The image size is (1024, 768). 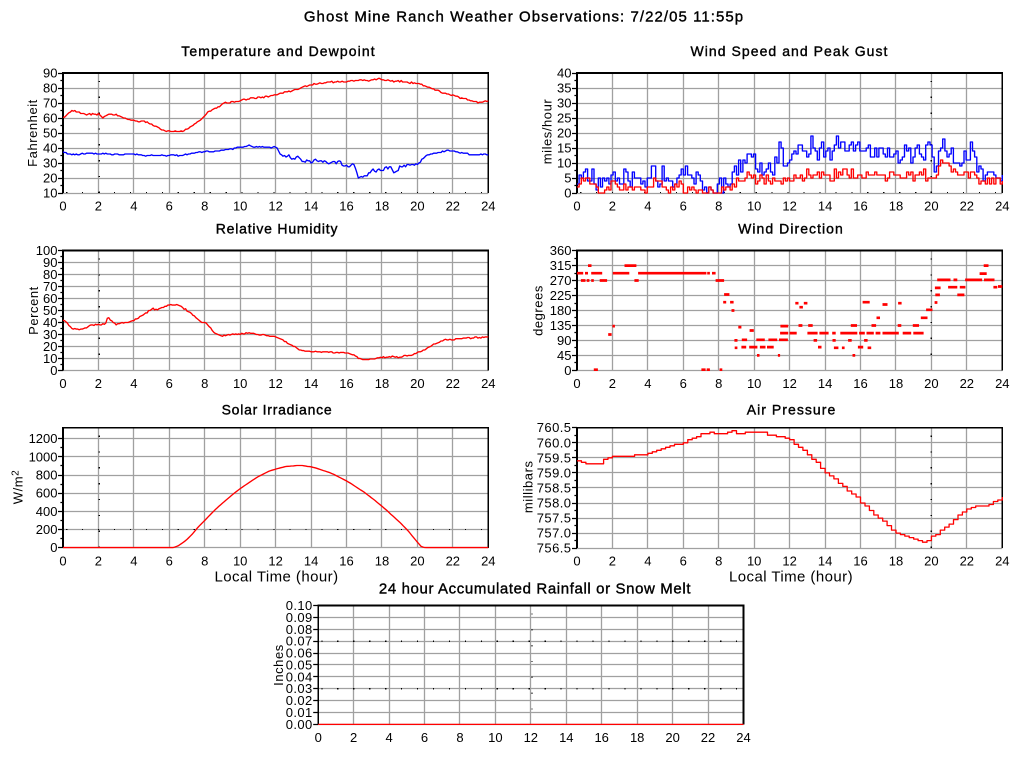 What do you see at coordinates (561, 265) in the screenshot?
I see `svg-text: 315` at bounding box center [561, 265].